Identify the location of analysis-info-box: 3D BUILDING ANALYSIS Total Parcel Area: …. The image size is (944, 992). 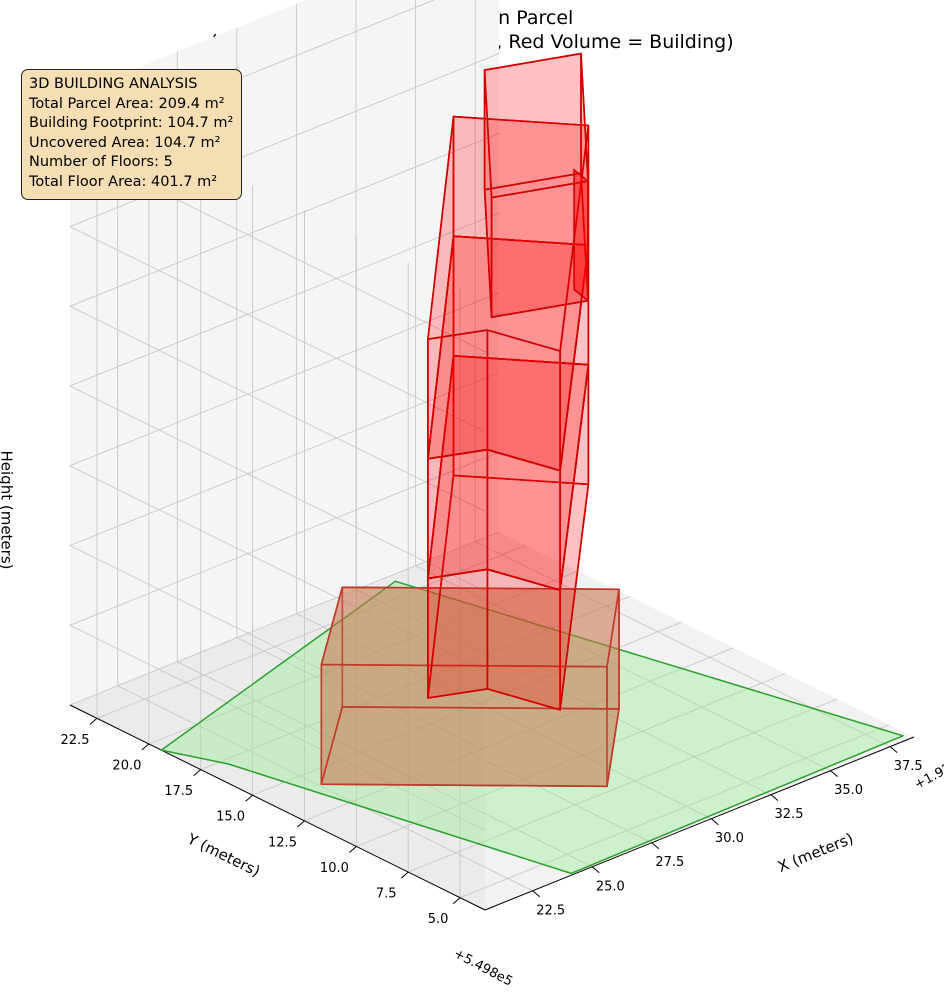
(132, 134).